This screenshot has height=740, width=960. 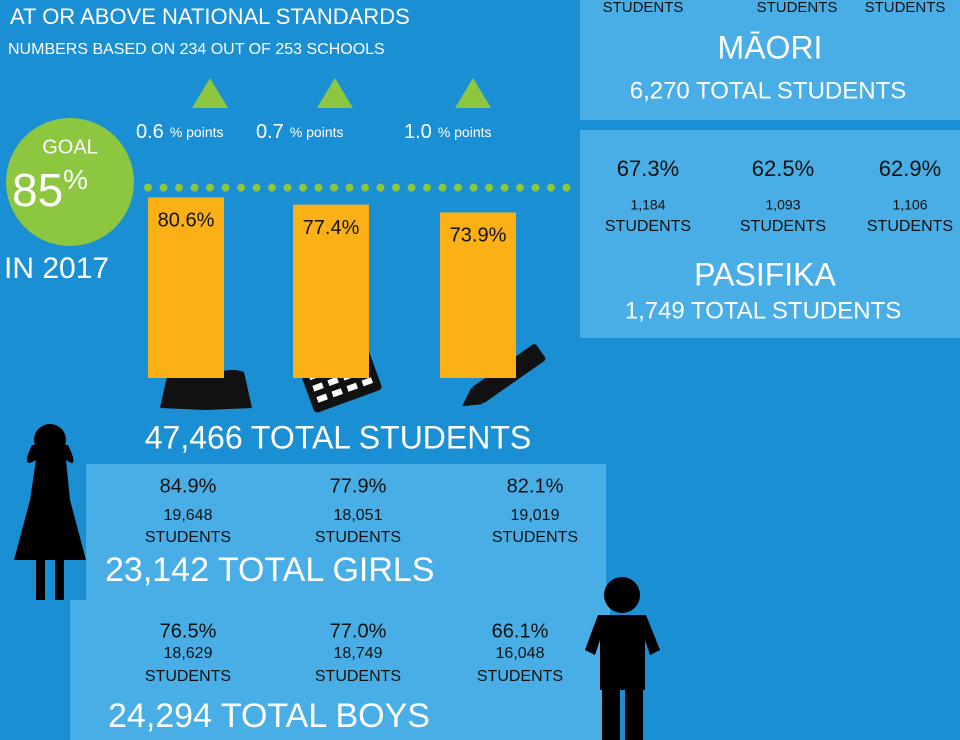 What do you see at coordinates (56, 268) in the screenshot?
I see `goal-year: IN 2017` at bounding box center [56, 268].